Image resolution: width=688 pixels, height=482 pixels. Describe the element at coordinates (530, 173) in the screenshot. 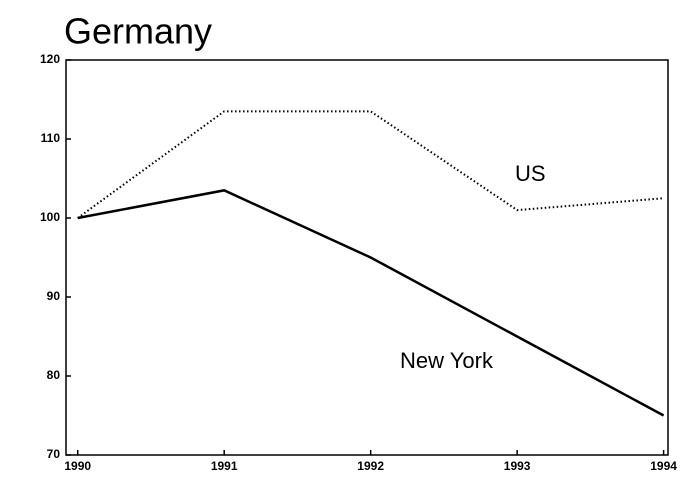

I see `series-label: US` at that location.